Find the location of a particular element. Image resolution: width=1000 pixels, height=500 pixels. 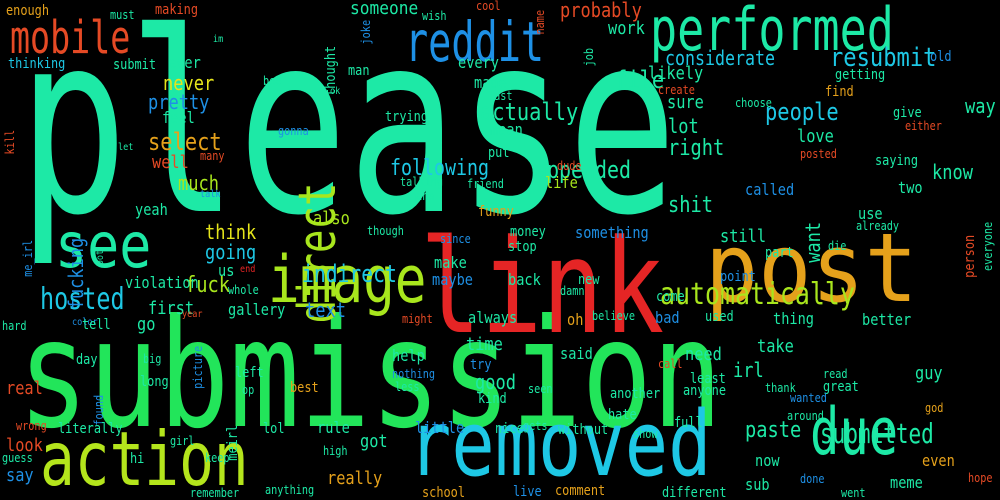

word-really: really is located at coordinates (355, 478).